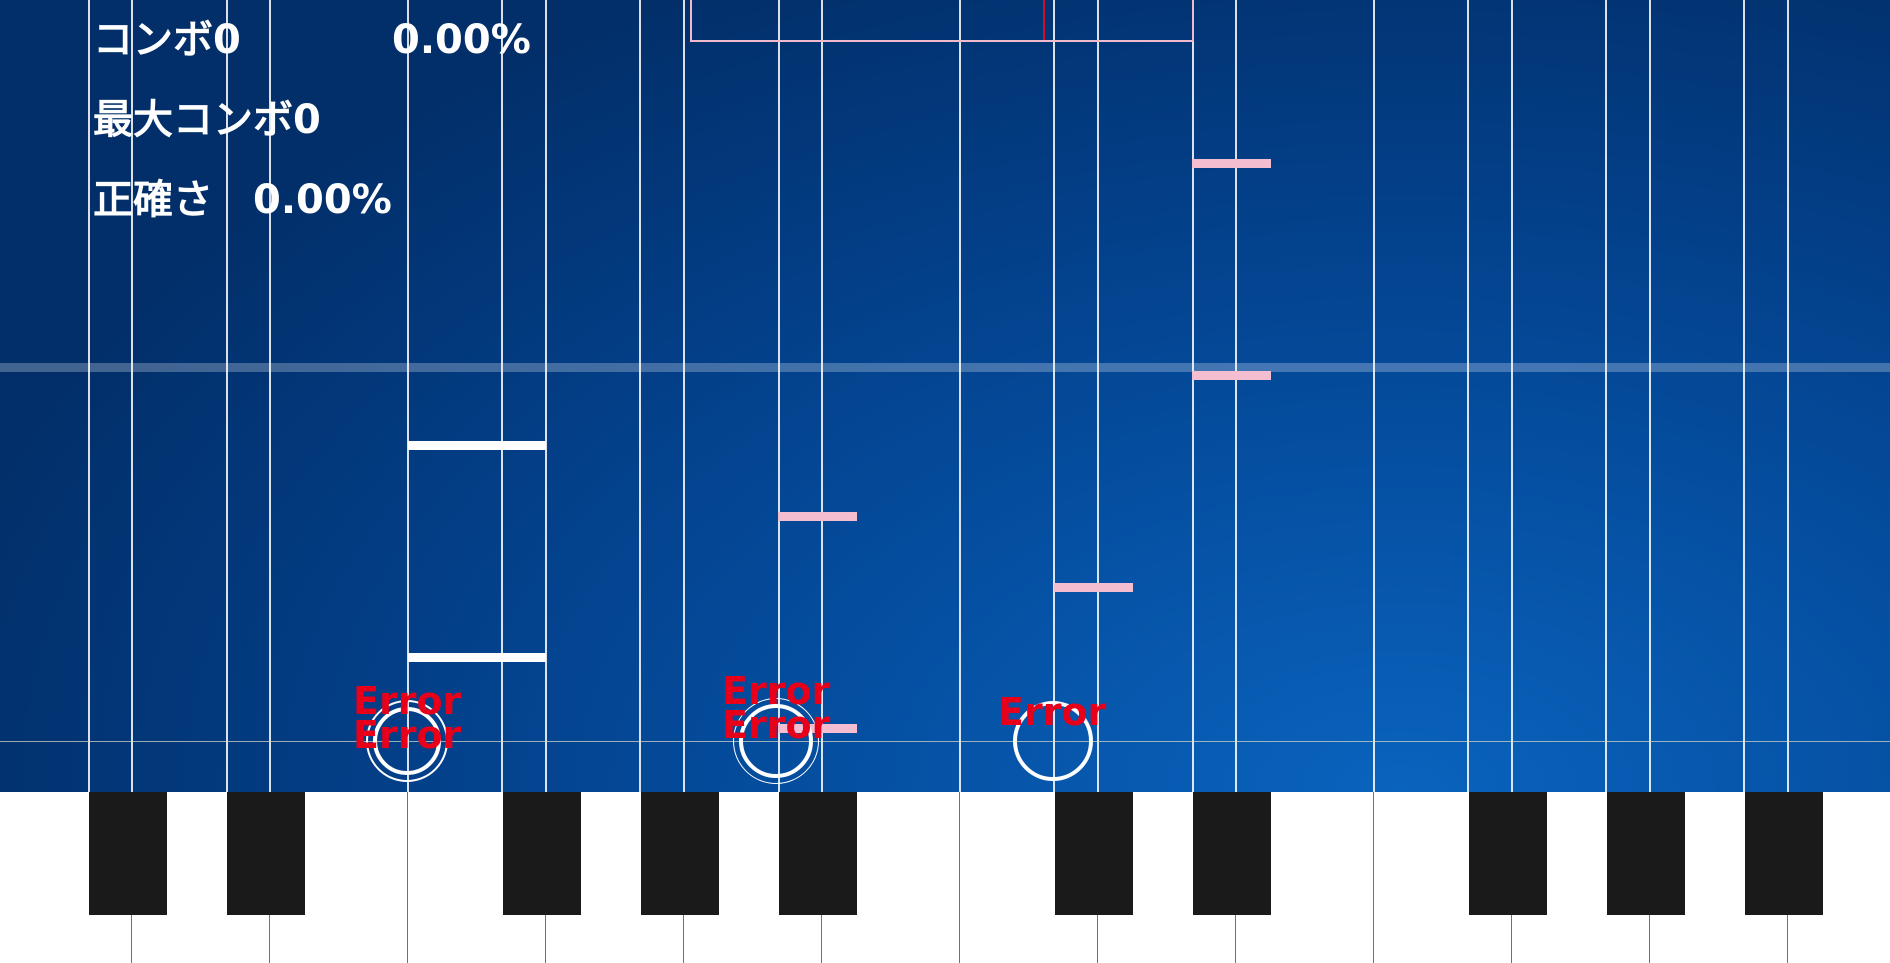 The image size is (1890, 963). I want to click on song-progress-marker, so click(1043, 20).